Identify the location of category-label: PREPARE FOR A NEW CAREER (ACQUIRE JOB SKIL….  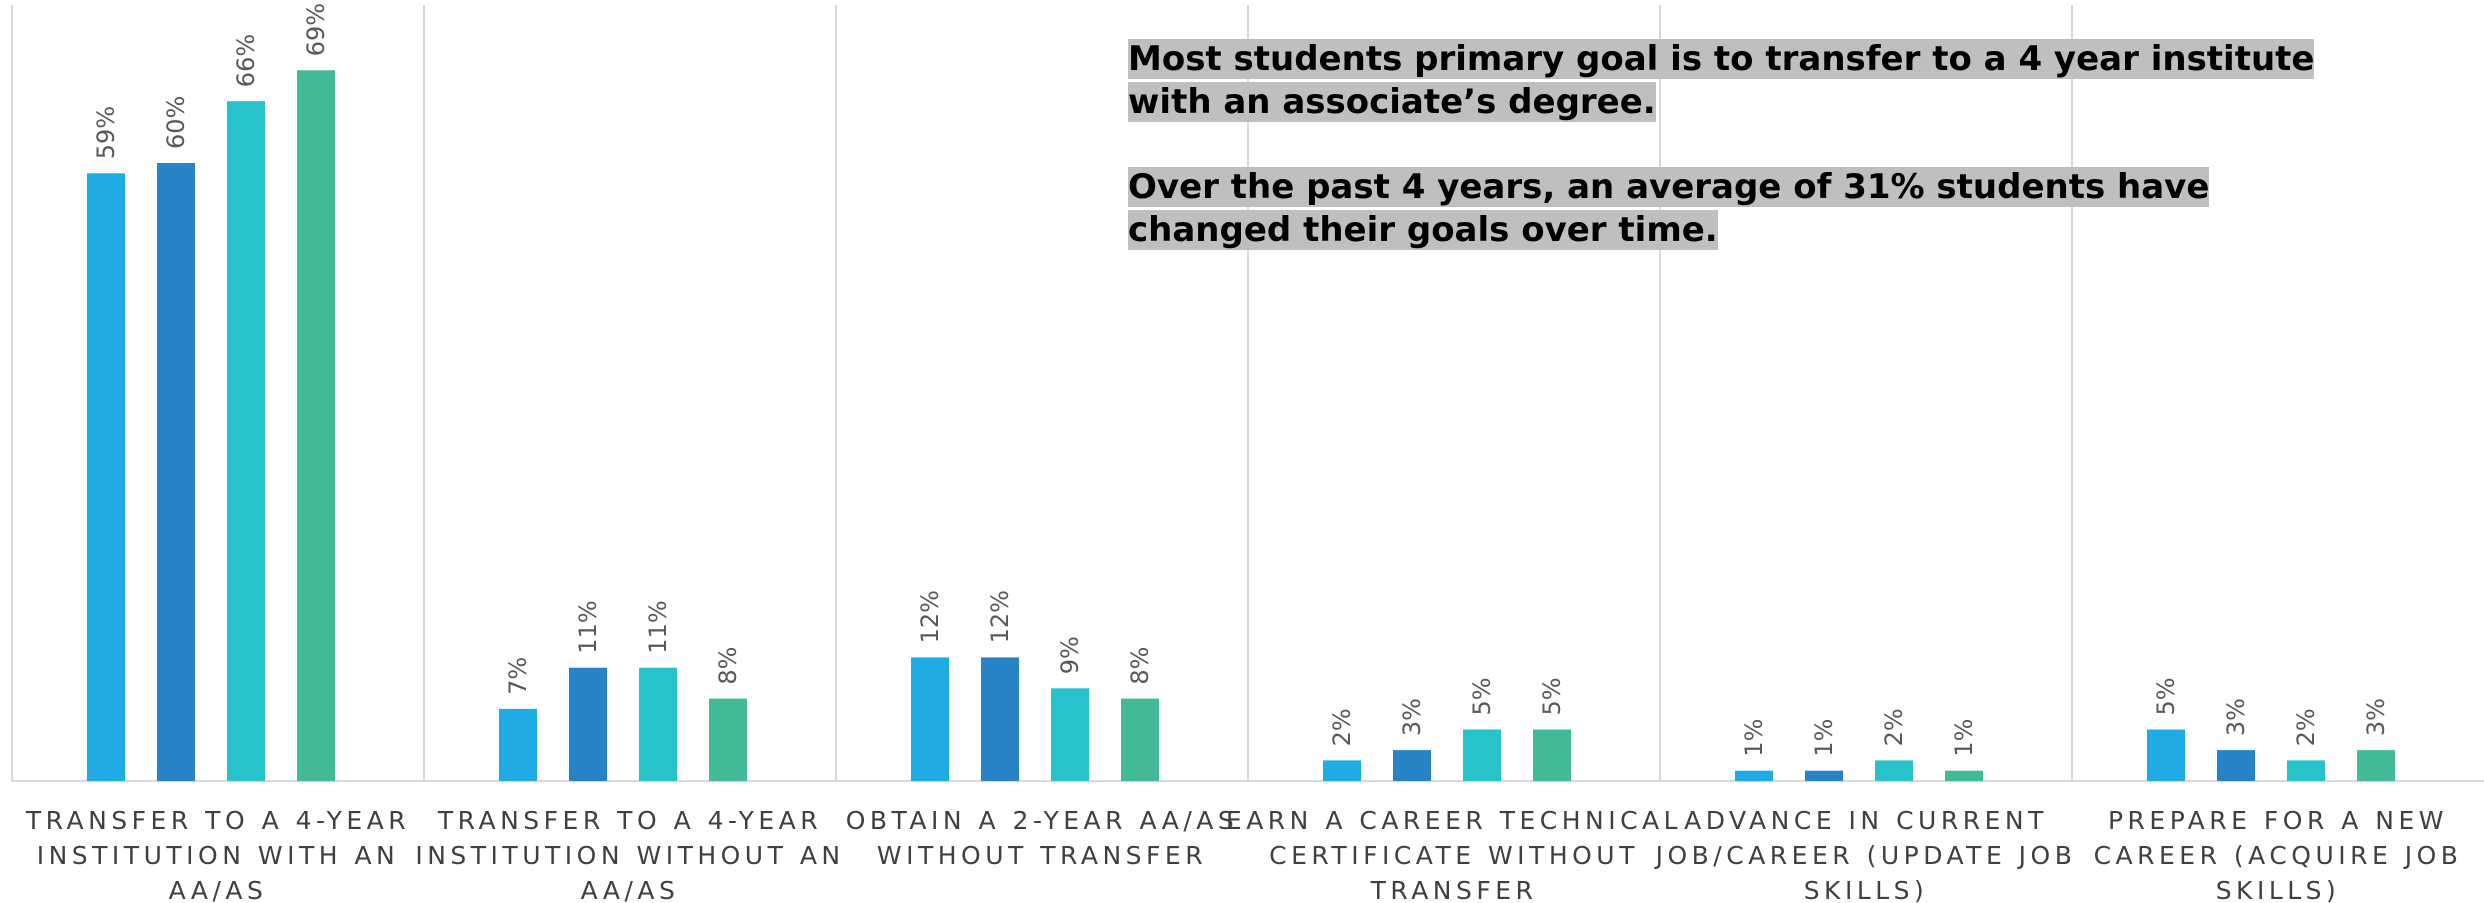
(2278, 854).